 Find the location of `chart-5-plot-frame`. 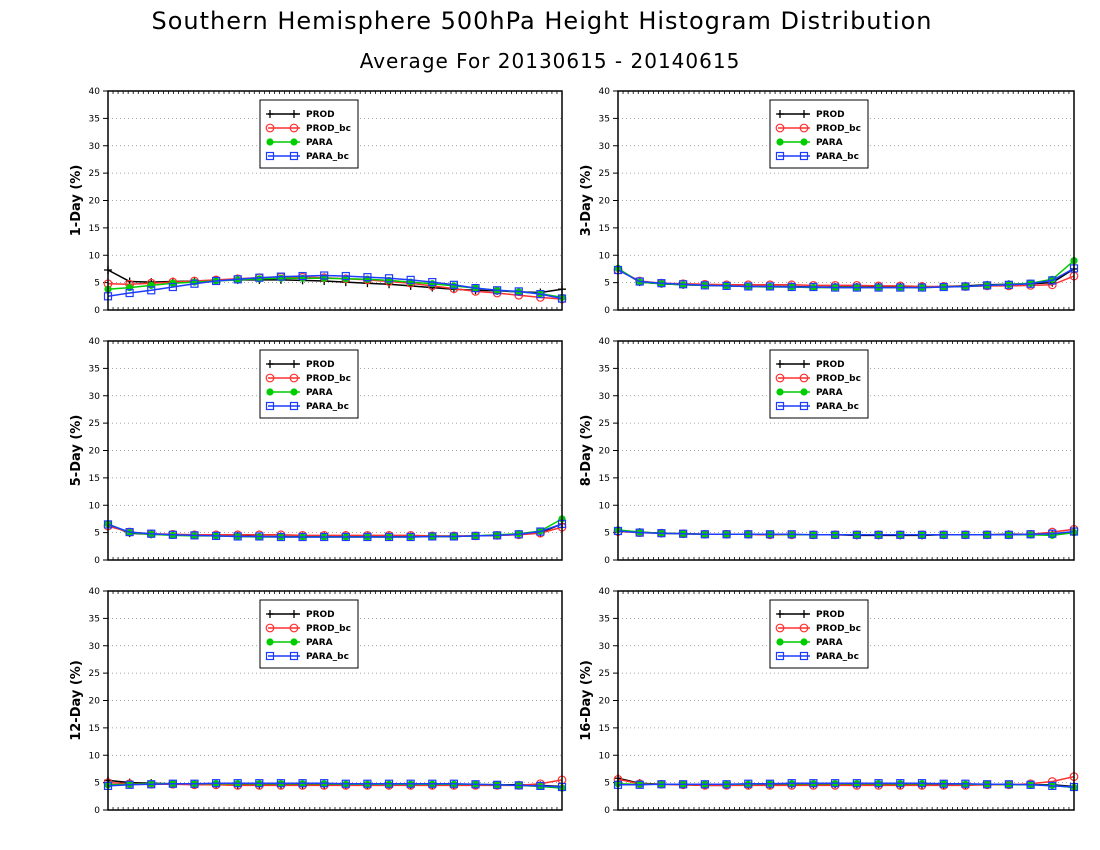

chart-5-plot-frame is located at coordinates (335, 700).